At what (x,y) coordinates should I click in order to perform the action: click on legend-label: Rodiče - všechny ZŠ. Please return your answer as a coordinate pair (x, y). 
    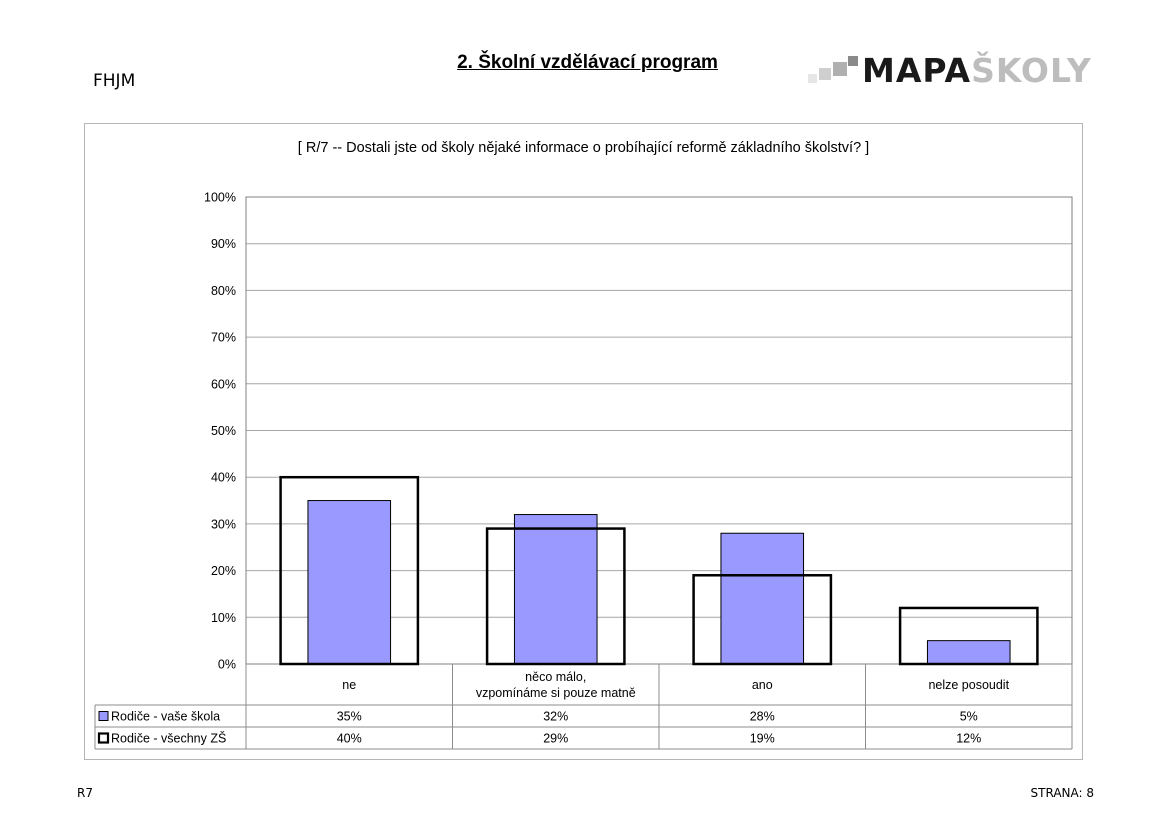
    Looking at the image, I should click on (168, 738).